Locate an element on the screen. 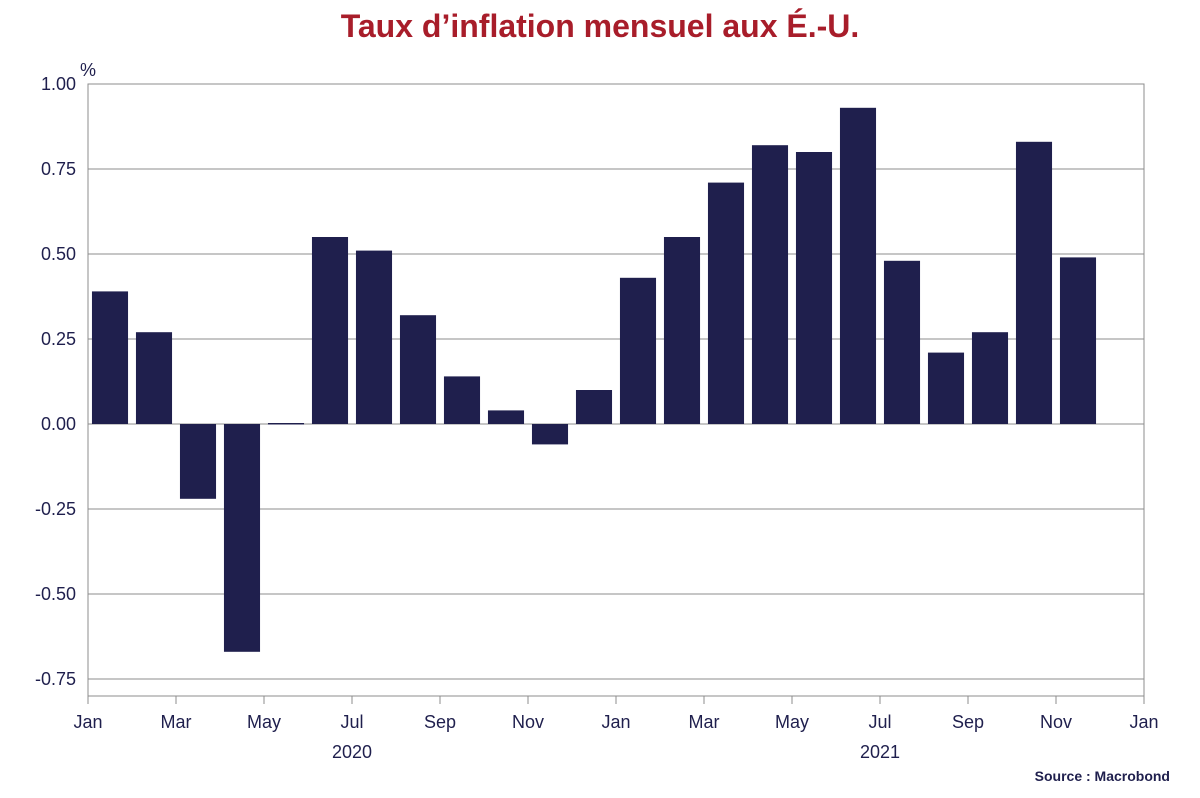 The width and height of the screenshot is (1200, 798). y-tick-label: -0.25 is located at coordinates (55, 509).